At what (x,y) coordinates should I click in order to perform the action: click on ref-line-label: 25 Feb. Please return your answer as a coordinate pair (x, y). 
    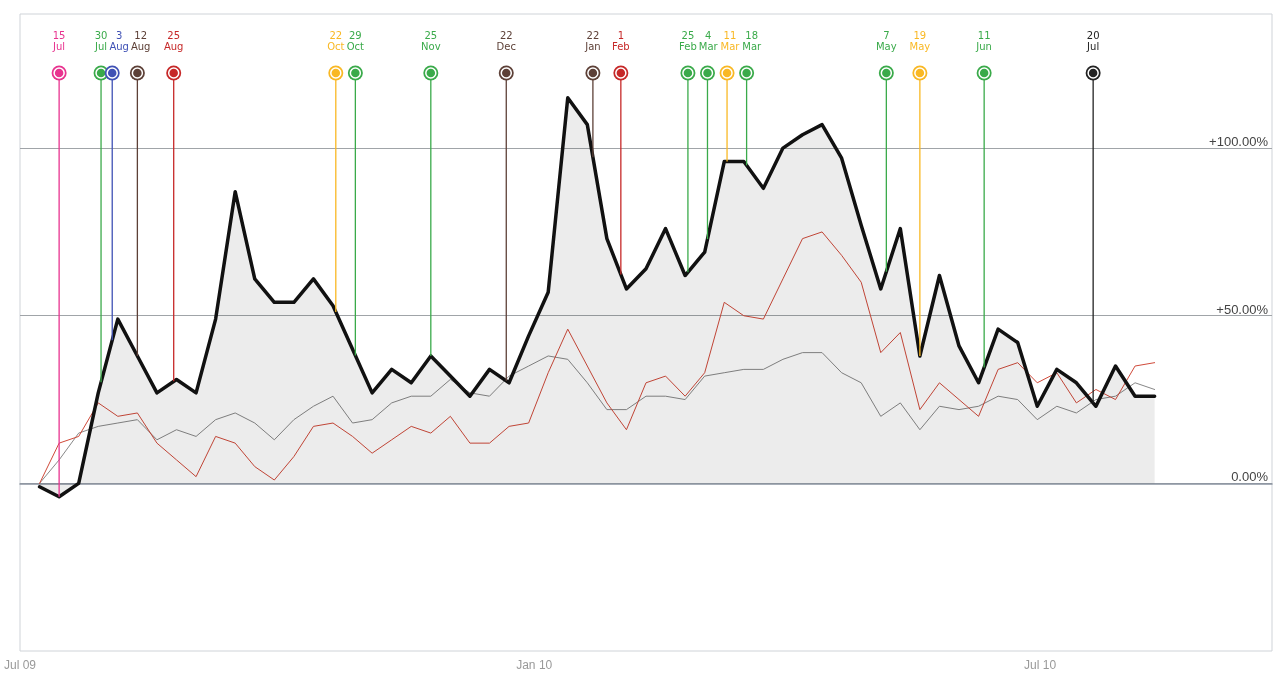
    Looking at the image, I should click on (688, 41).